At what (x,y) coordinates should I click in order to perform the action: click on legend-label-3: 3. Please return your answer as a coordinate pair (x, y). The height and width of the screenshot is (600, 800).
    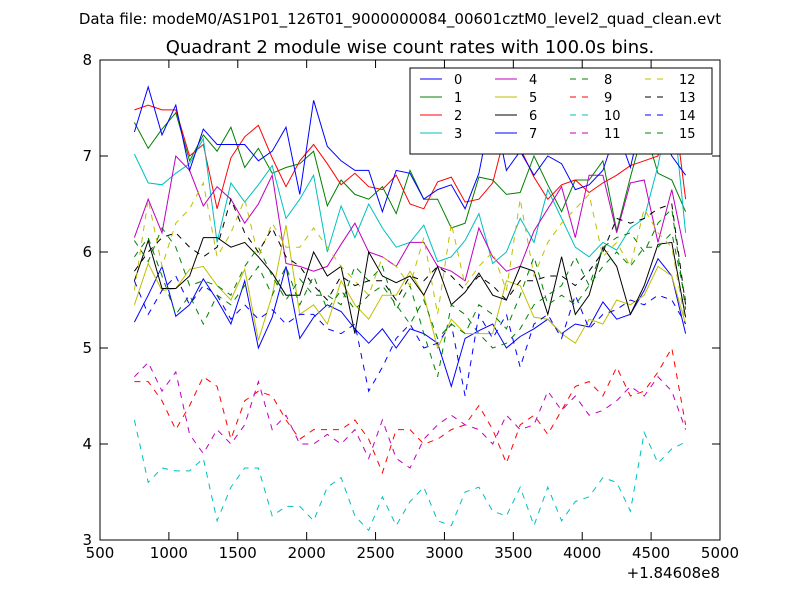
    Looking at the image, I should click on (458, 134).